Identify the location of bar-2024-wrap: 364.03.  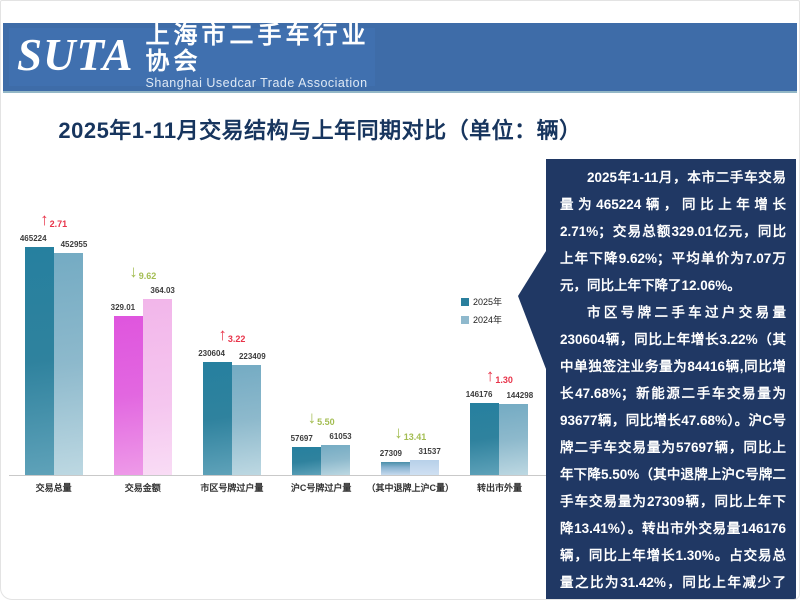
(158, 380).